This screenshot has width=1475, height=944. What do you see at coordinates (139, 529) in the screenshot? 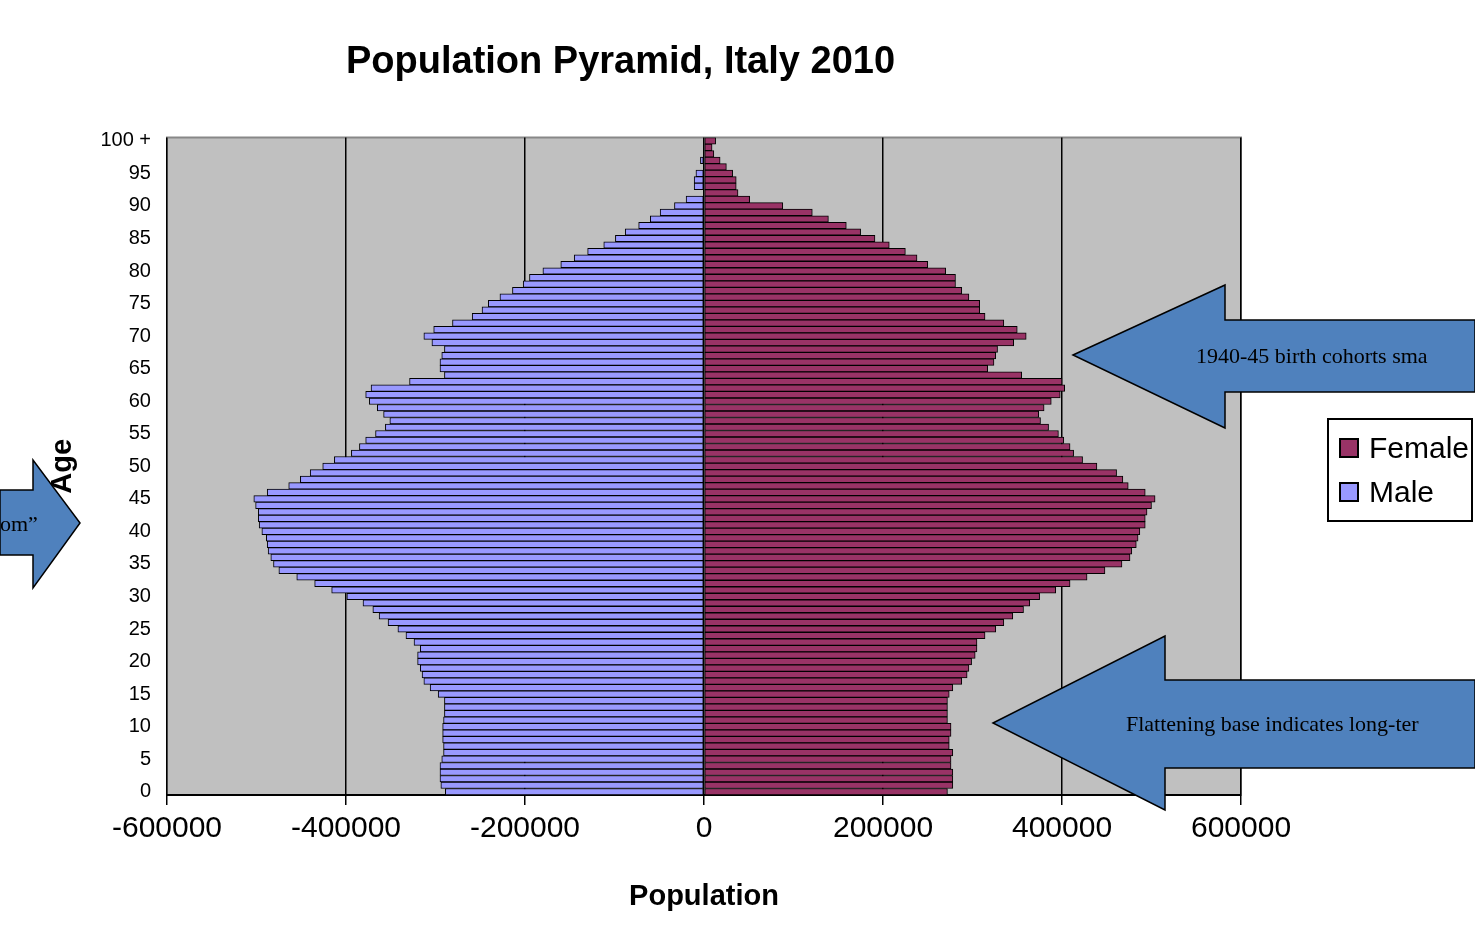
I see `y-tick-label: 40` at bounding box center [139, 529].